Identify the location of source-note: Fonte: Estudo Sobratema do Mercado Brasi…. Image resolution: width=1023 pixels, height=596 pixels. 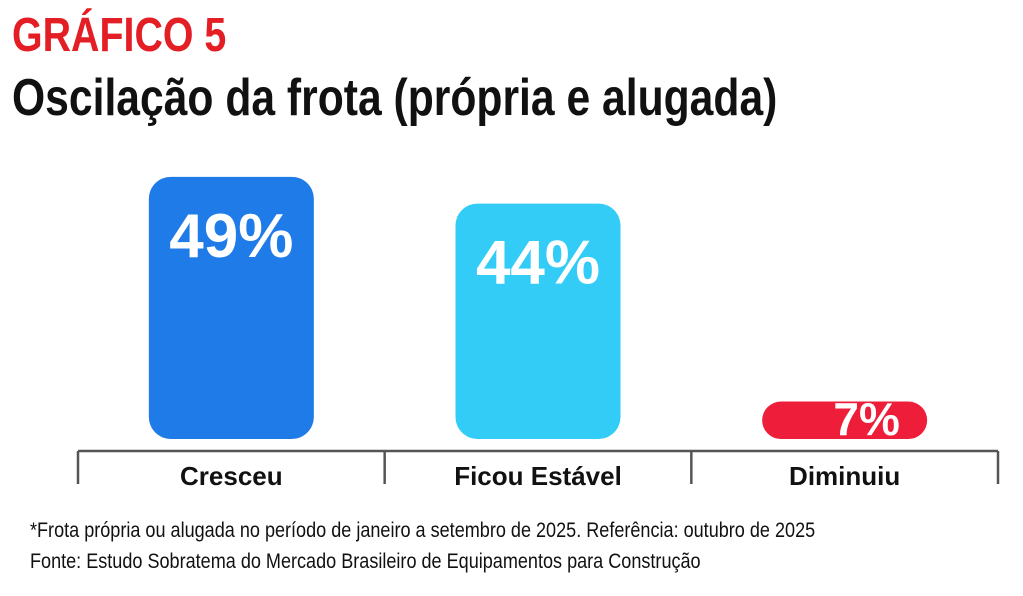
(365, 561).